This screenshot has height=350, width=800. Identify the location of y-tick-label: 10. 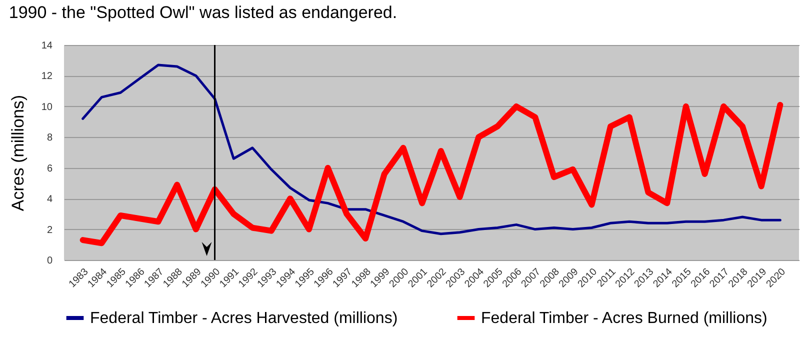
(47, 107).